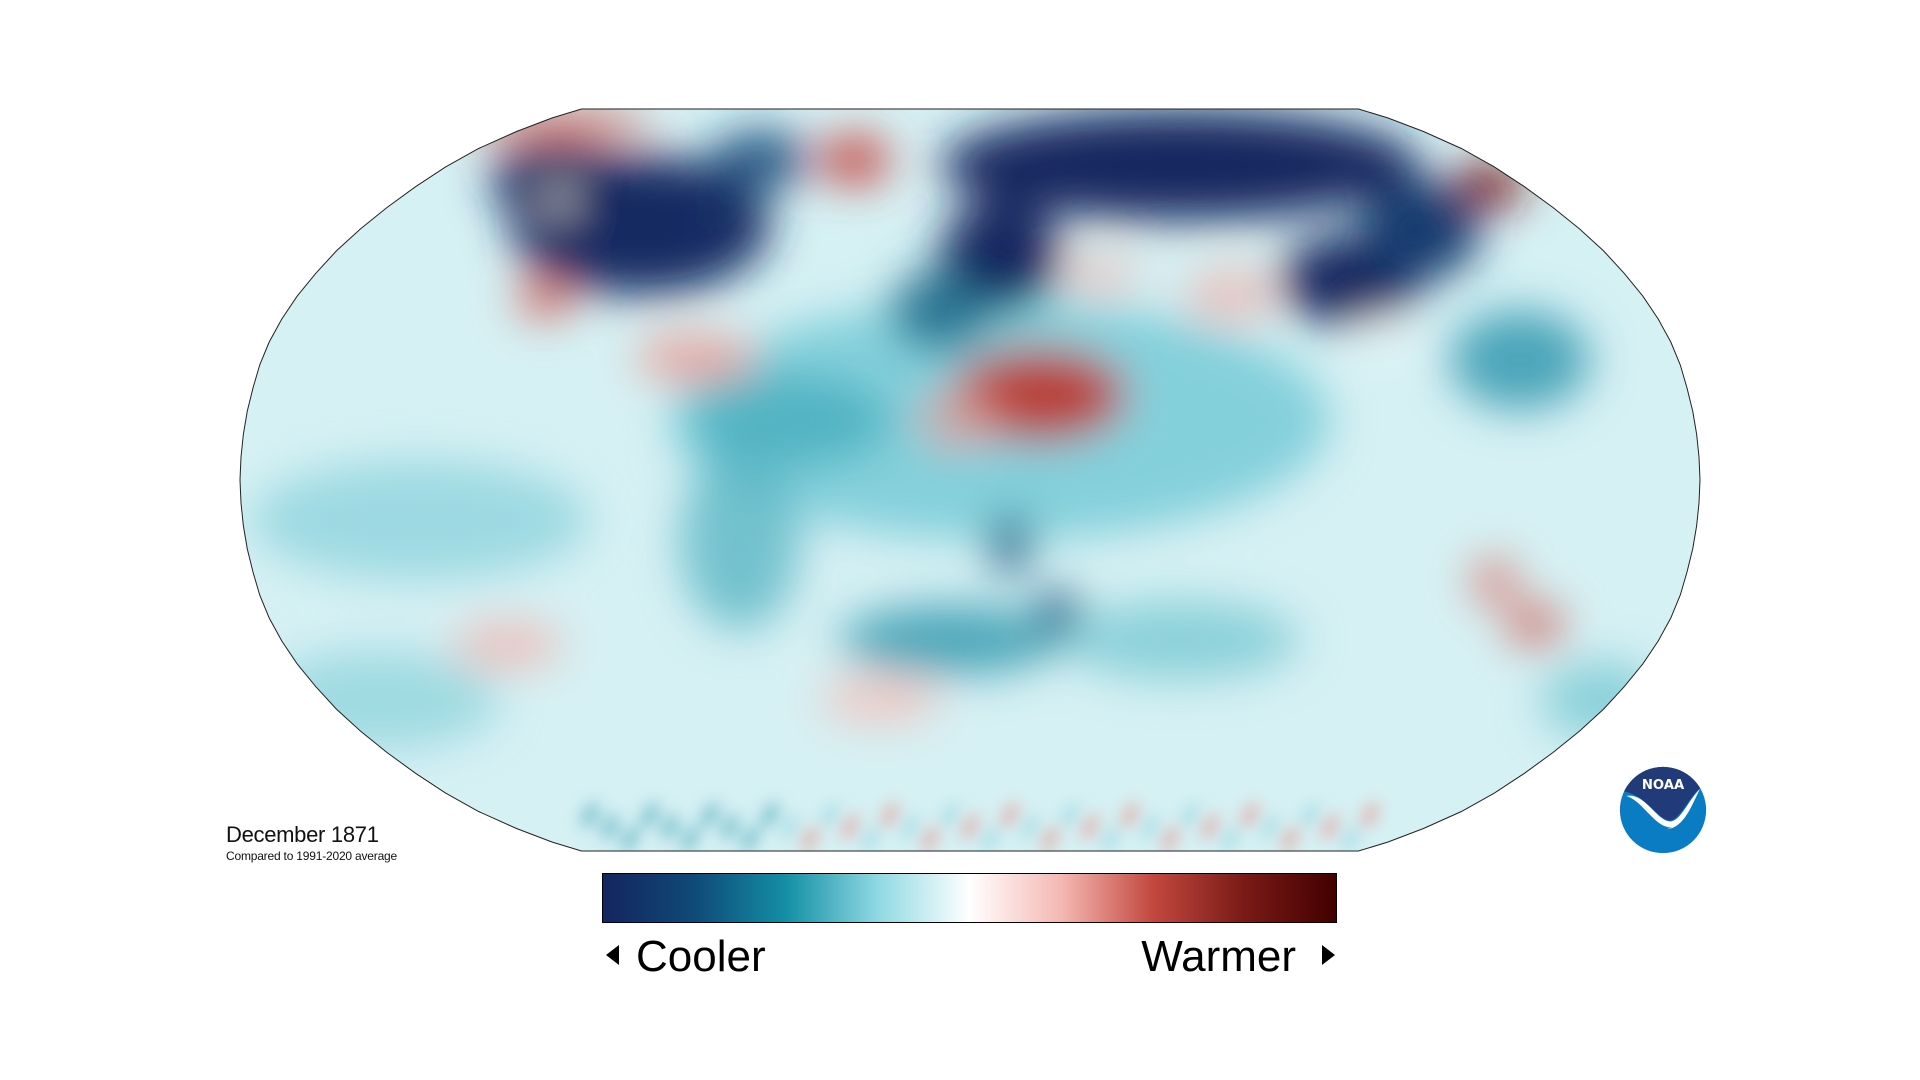 This screenshot has width=1920, height=1080. What do you see at coordinates (1328, 955) in the screenshot?
I see `right-arrow-icon` at bounding box center [1328, 955].